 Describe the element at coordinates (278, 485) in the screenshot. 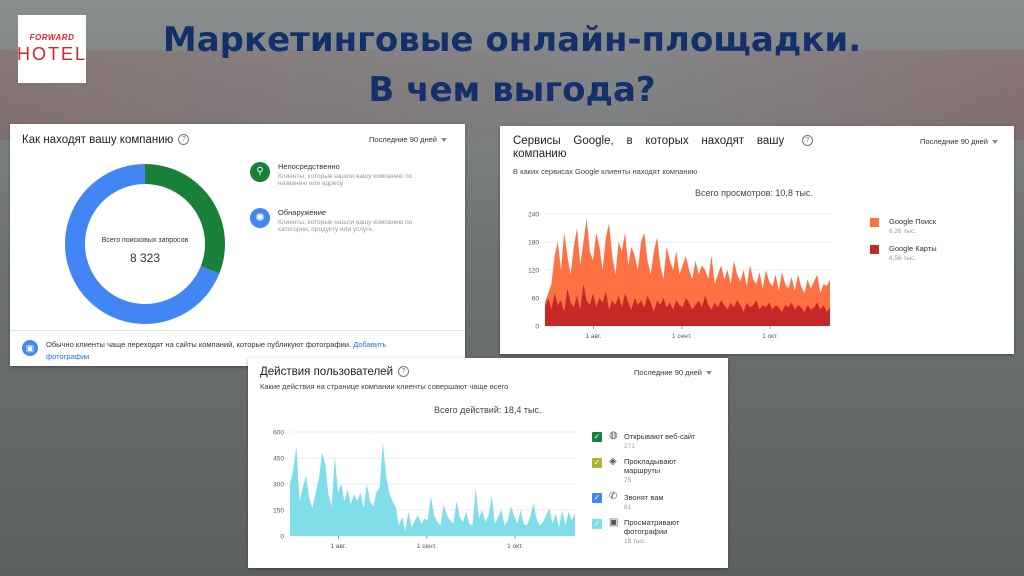

I see `y-tick-label: 300` at that location.